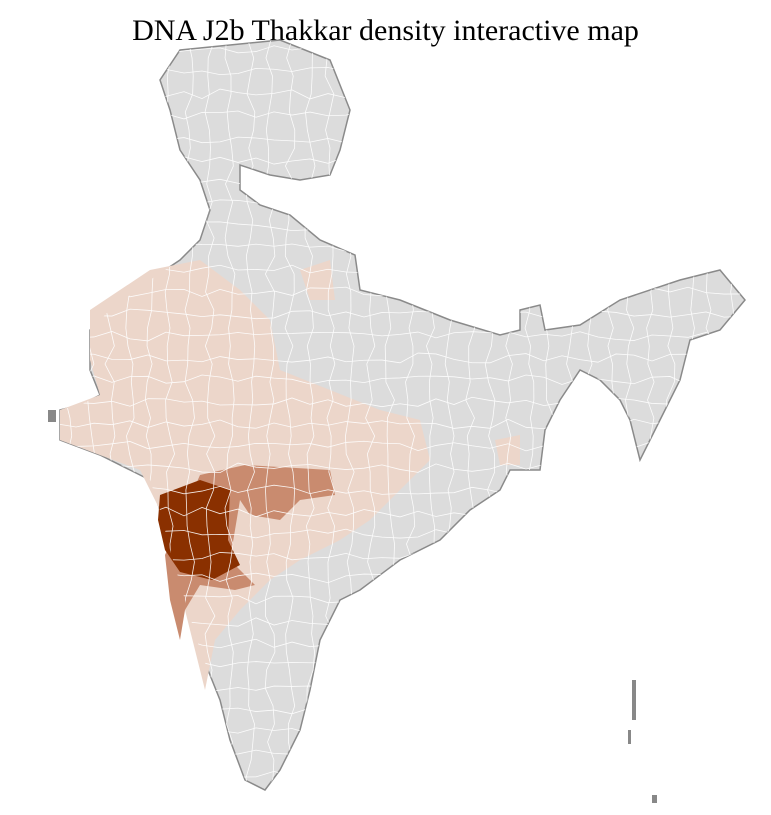 This screenshot has height=815, width=771. I want to click on region-high-density, so click(199, 530).